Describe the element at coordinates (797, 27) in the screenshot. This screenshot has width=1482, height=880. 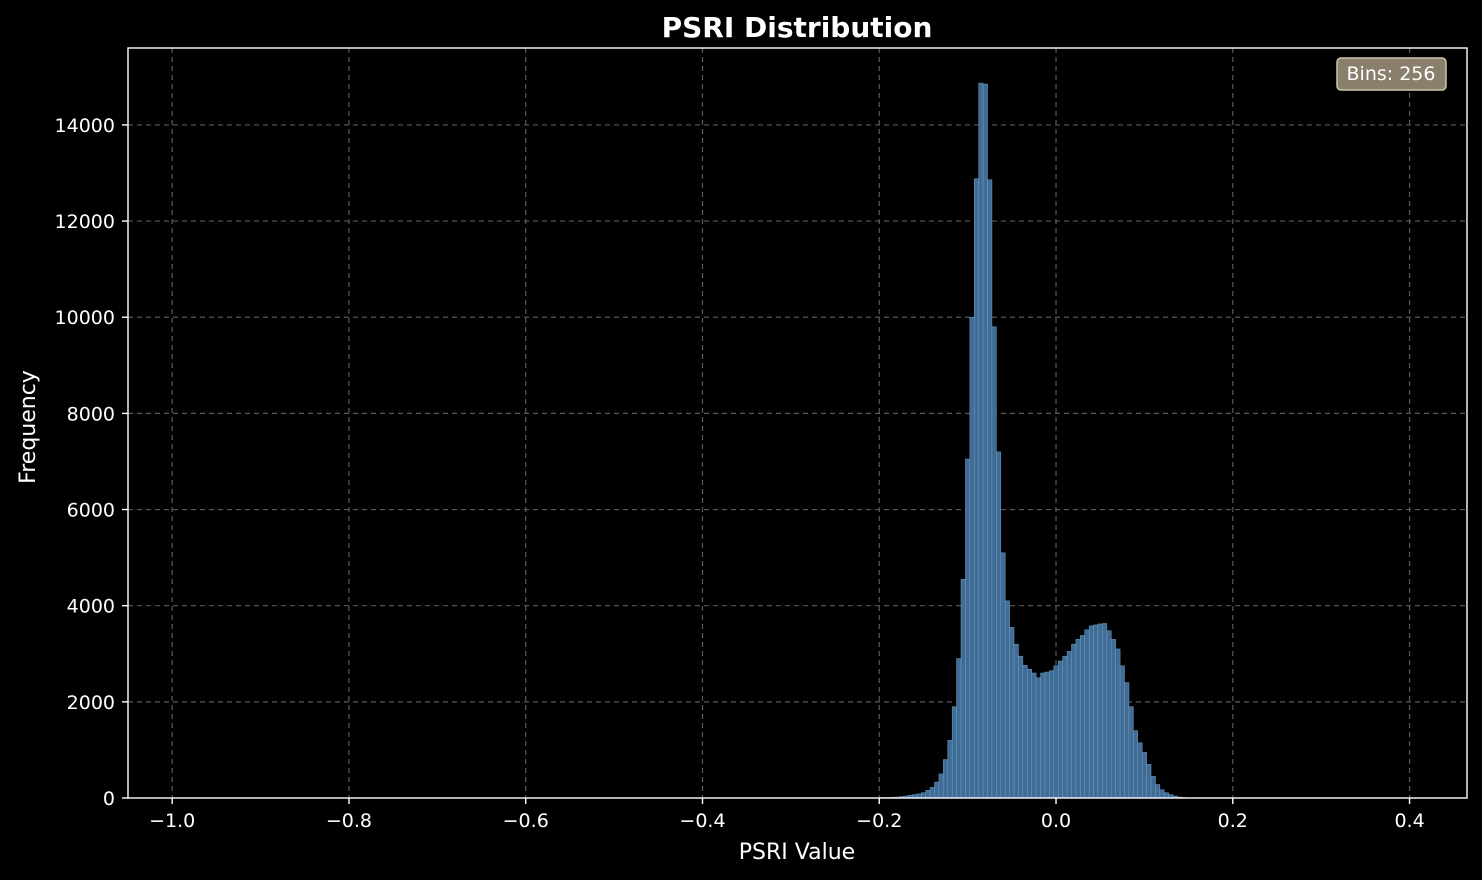
I see `chart-title: PSRI Distribution` at that location.